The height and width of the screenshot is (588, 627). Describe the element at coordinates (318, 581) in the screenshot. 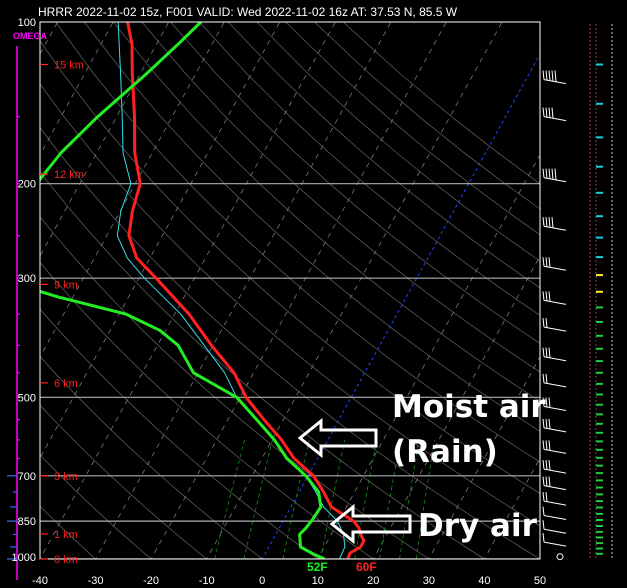

I see `temperature-tick-label: 10` at that location.